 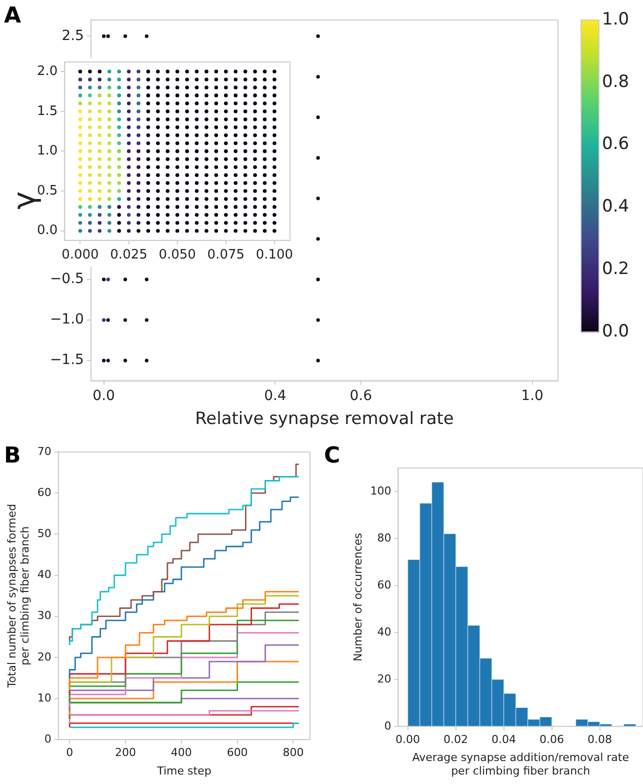 What do you see at coordinates (44, 533) in the screenshot?
I see `y-tick-label: 50` at bounding box center [44, 533].